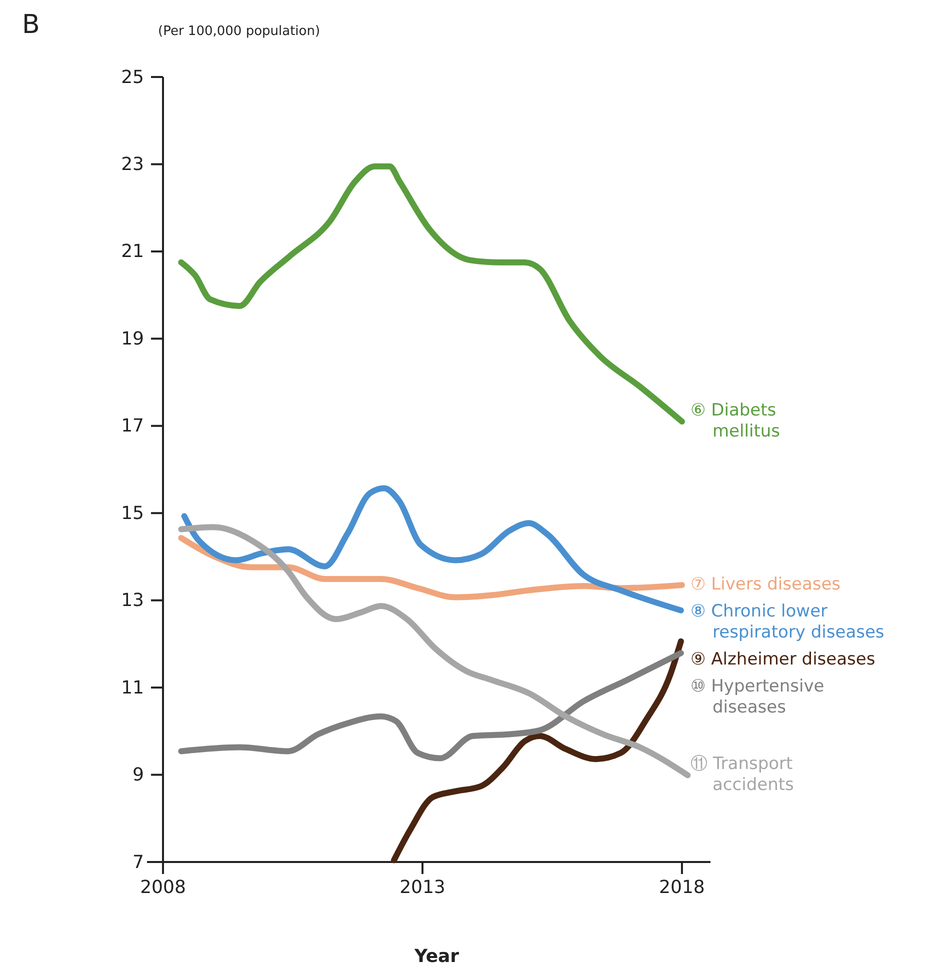 The height and width of the screenshot is (975, 925). Describe the element at coordinates (132, 339) in the screenshot. I see `y-tick-label: 19` at that location.